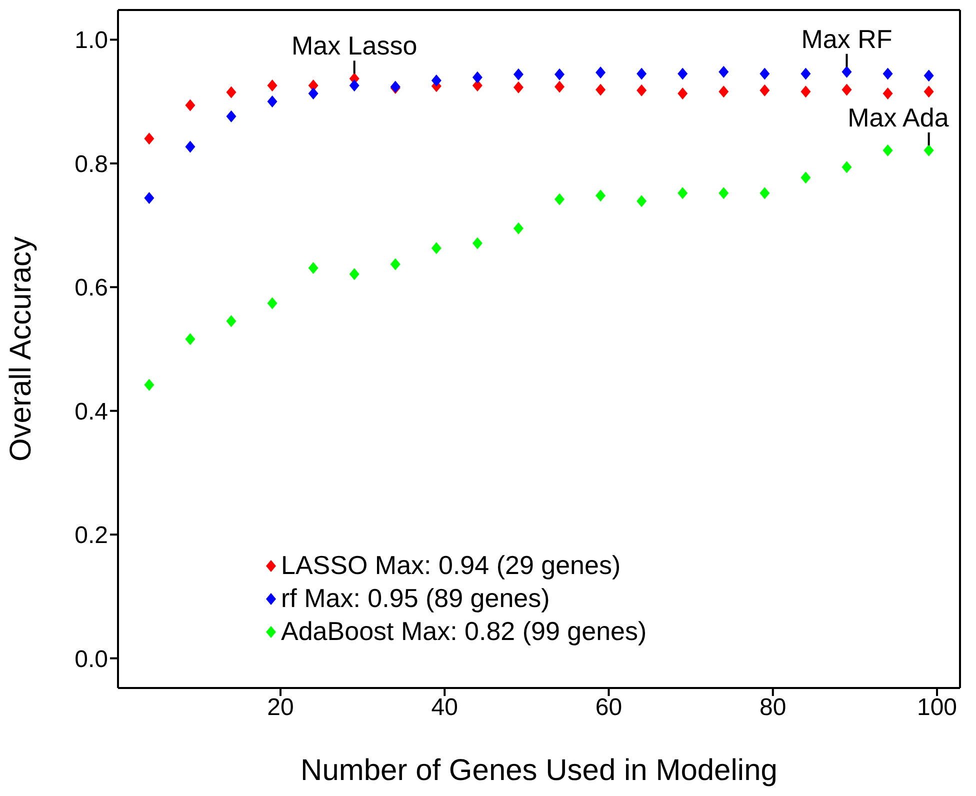  I want to click on y-tick-label: 1.0, so click(91, 40).